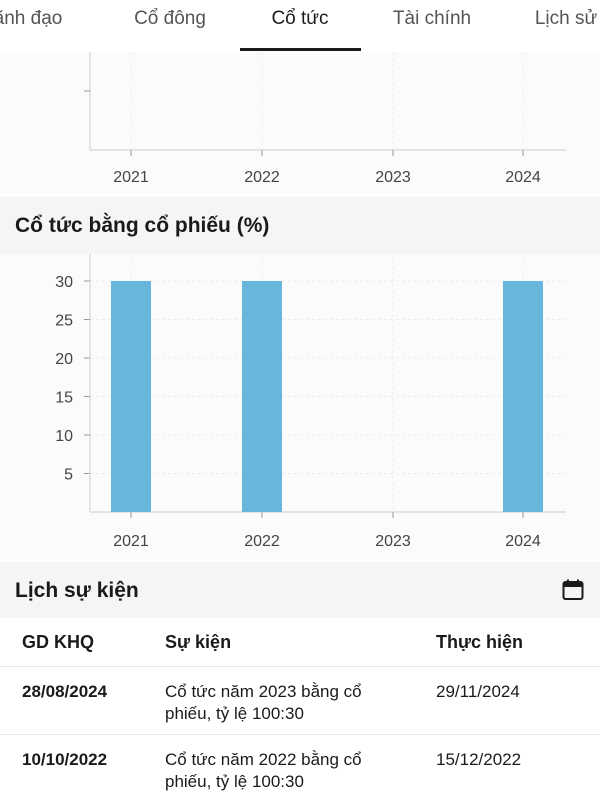 The image size is (600, 803). Describe the element at coordinates (479, 759) in the screenshot. I see `event-exec-date: 15/12/2022` at that location.